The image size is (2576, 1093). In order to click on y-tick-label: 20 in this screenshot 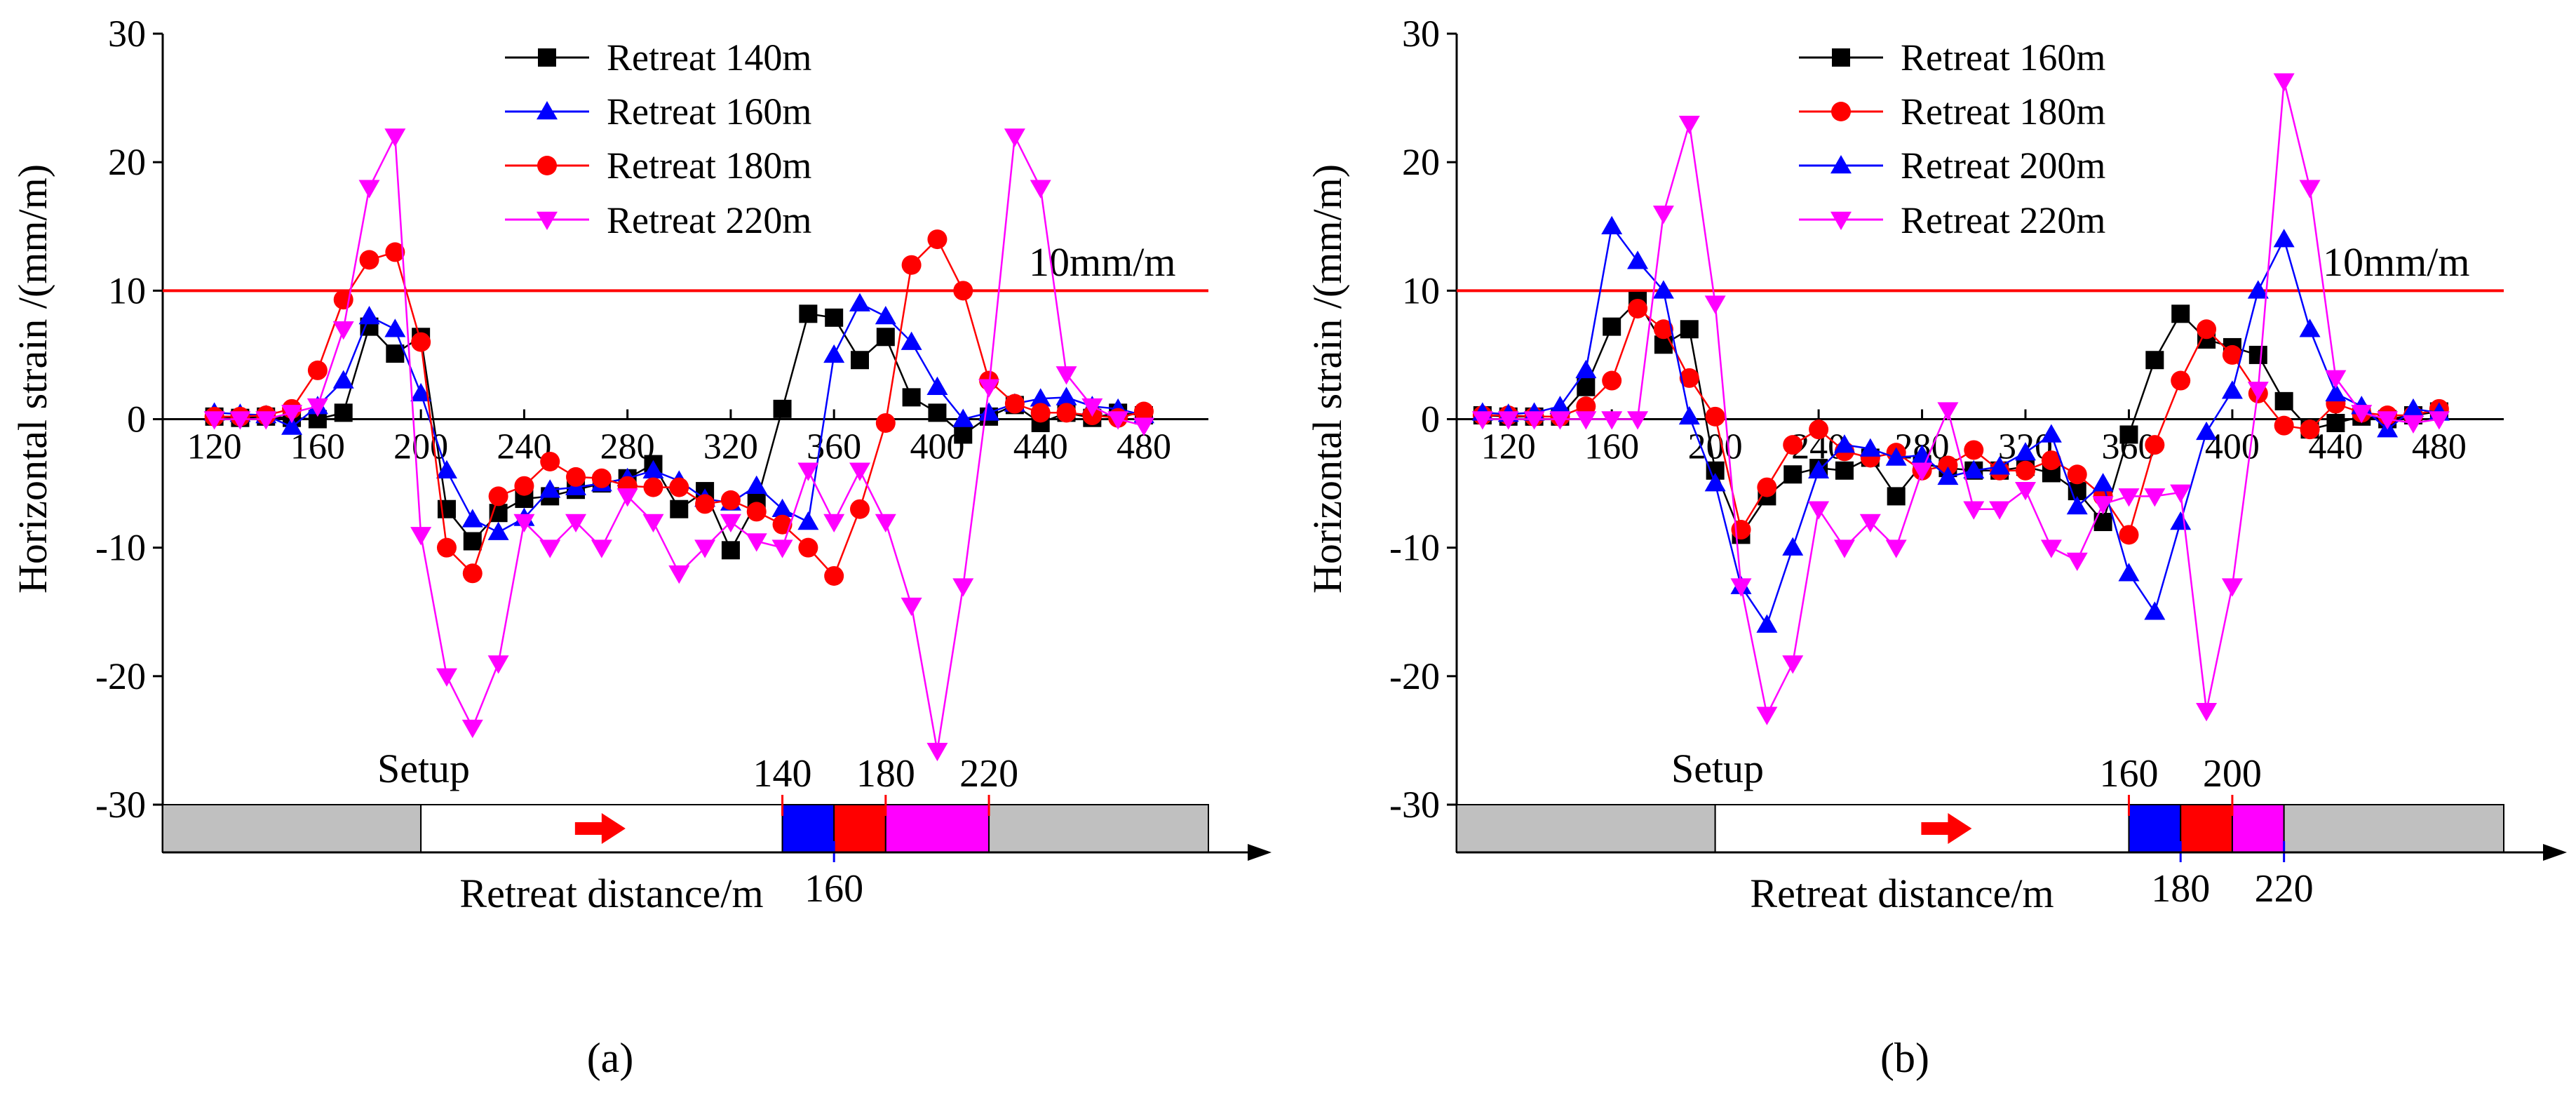, I will do `click(127, 162)`.